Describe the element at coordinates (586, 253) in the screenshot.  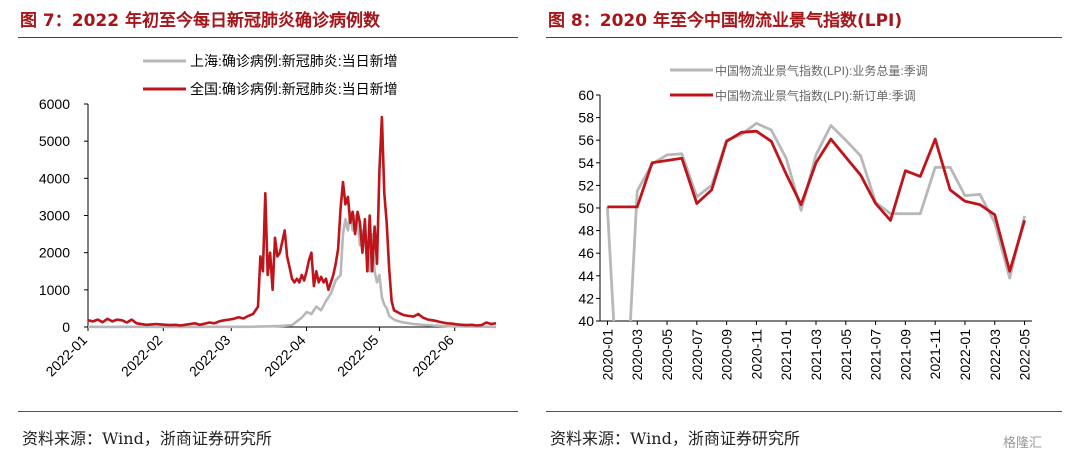
I see `right-y-tick-label: 46` at that location.